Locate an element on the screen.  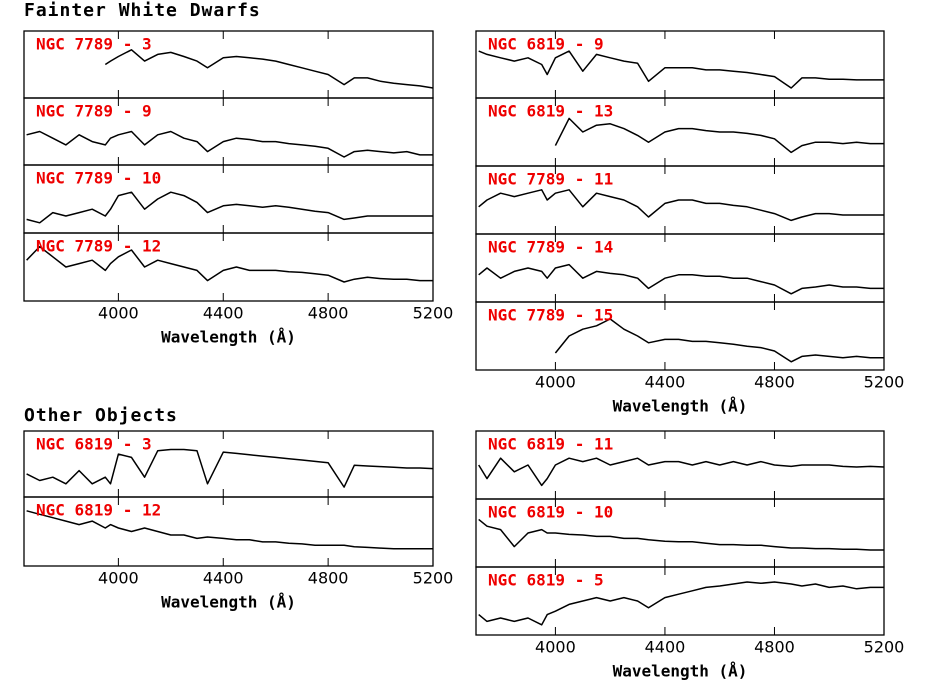
panel-title: NGC 6819 - 9 is located at coordinates (546, 44).